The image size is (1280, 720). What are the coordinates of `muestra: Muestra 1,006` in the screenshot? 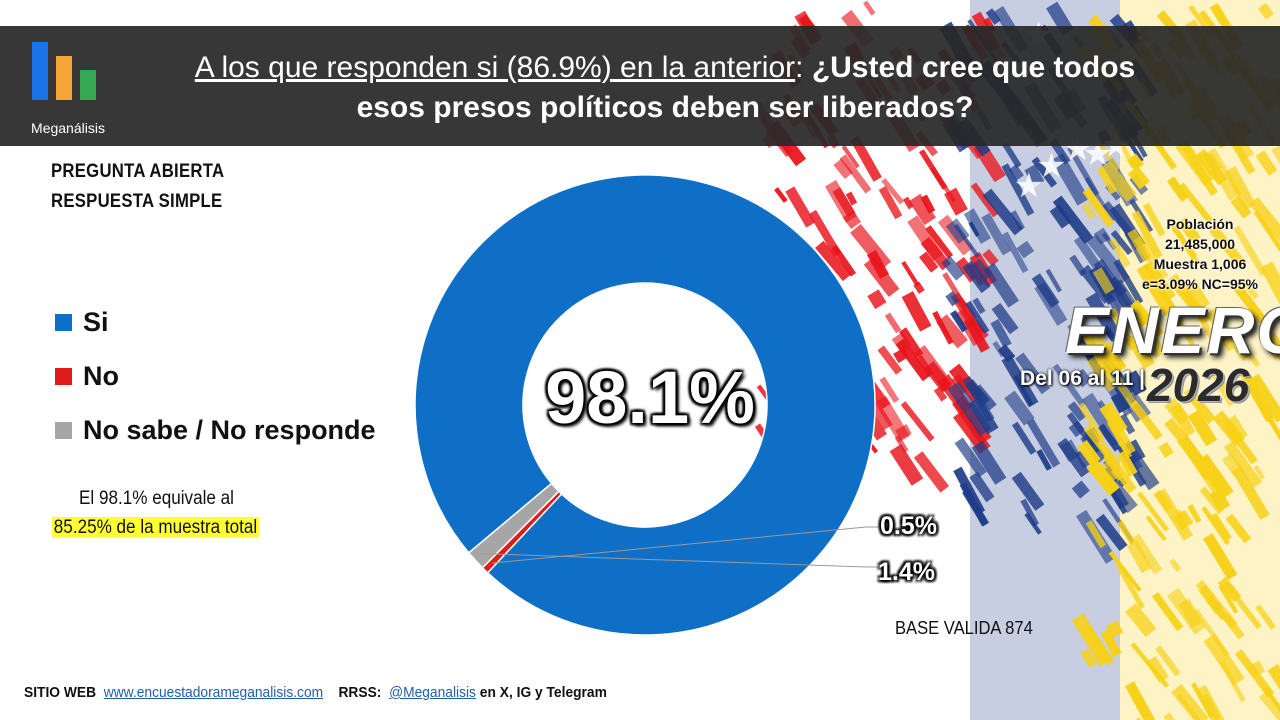 It's located at (1200, 264).